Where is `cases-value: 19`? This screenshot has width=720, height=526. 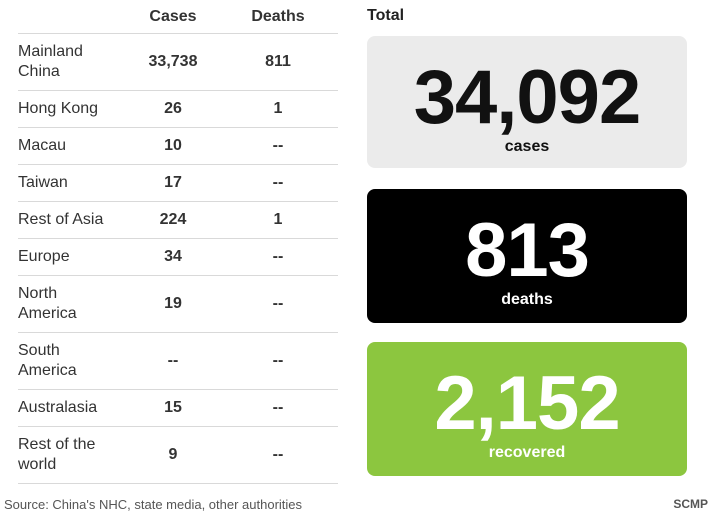
cases-value: 19 is located at coordinates (173, 303).